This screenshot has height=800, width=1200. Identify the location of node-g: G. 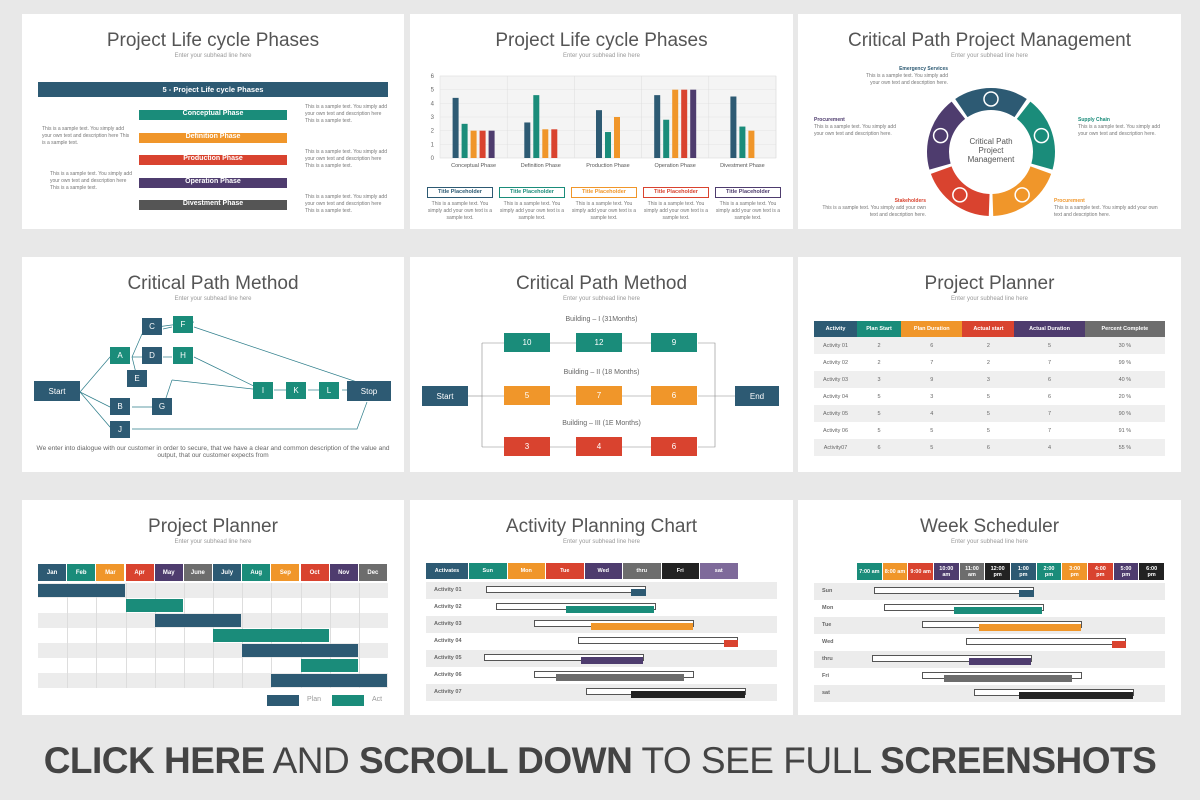
(162, 406).